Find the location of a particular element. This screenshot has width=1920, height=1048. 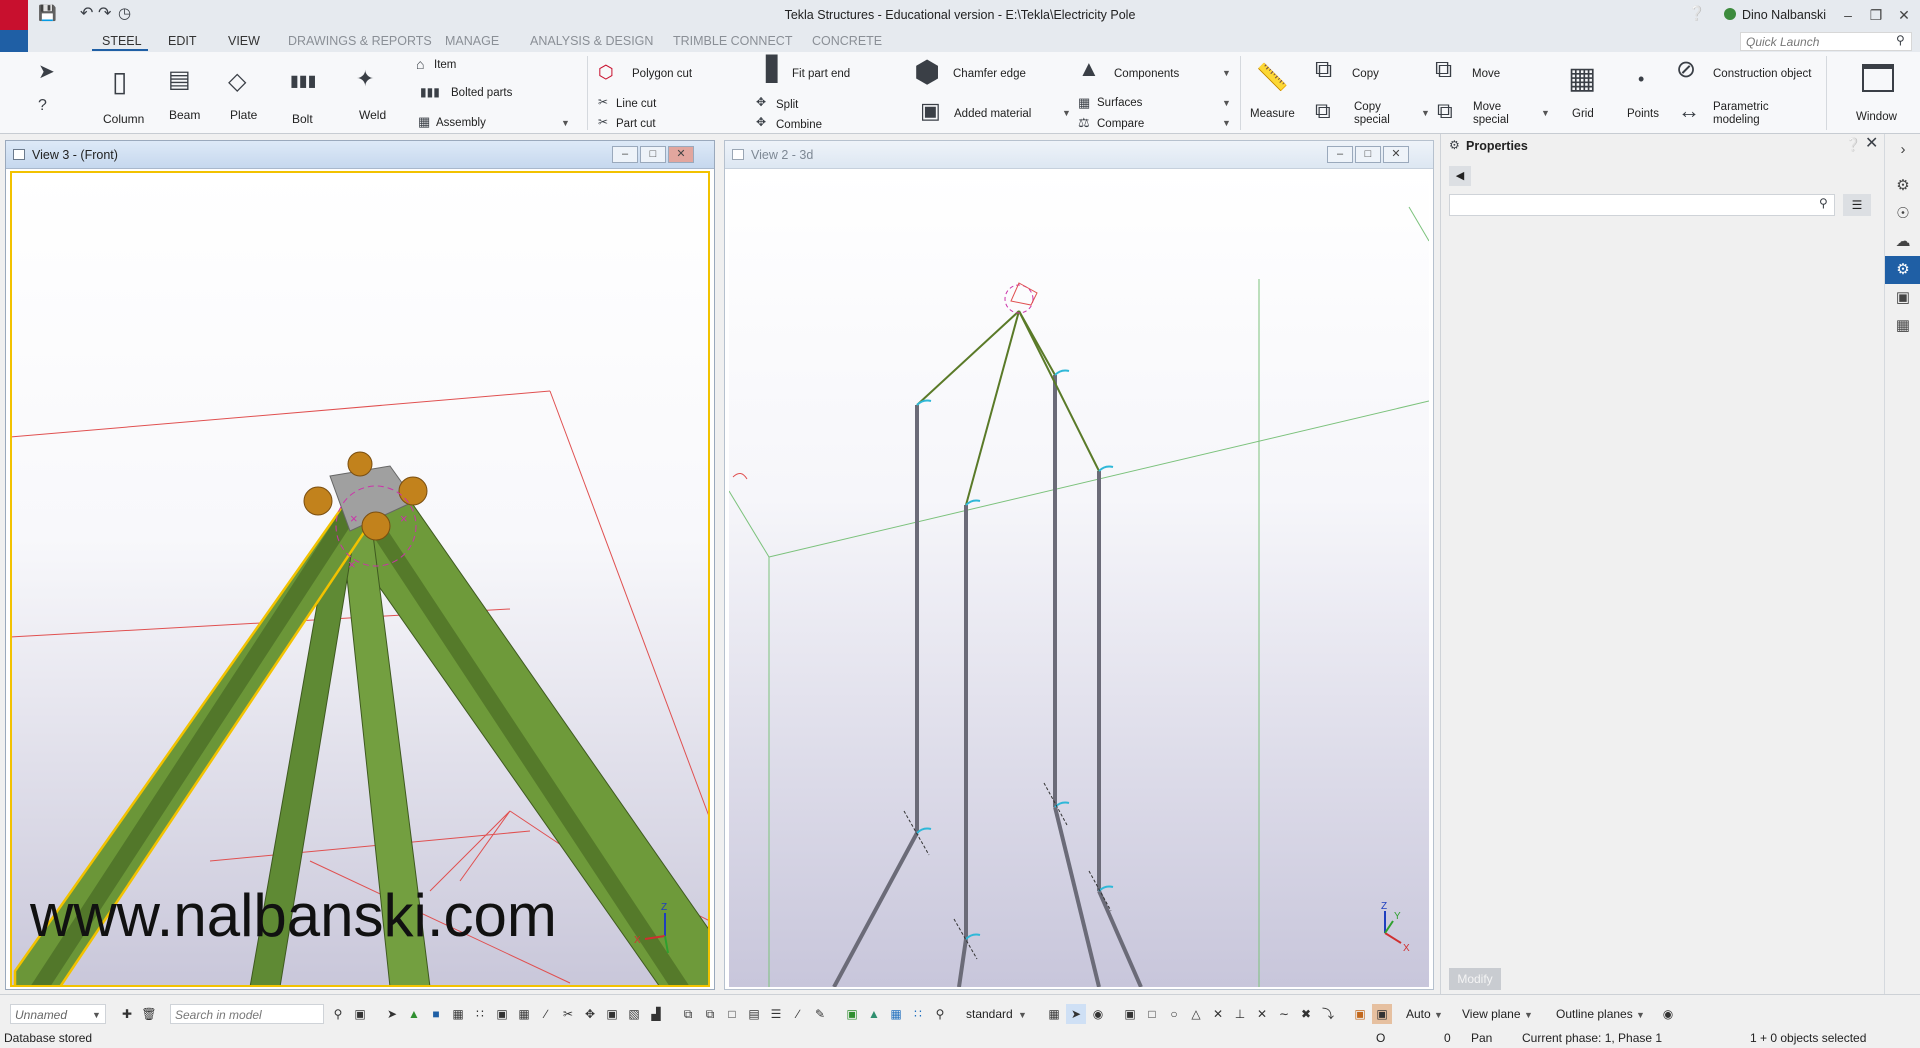

copy-special-label-1: Copy is located at coordinates (1367, 107).